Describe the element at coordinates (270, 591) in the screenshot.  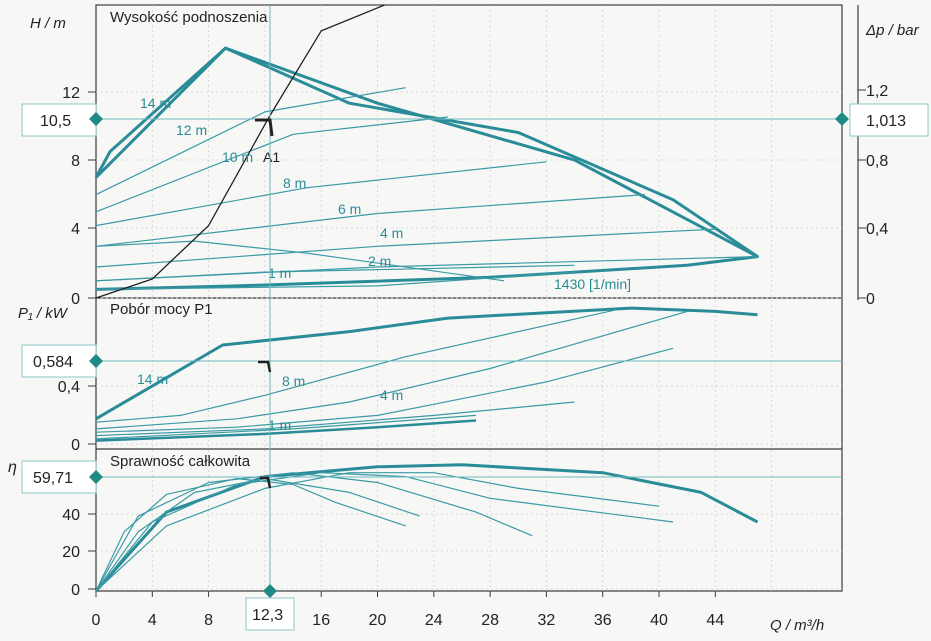
I see `flow-value-diamond` at that location.